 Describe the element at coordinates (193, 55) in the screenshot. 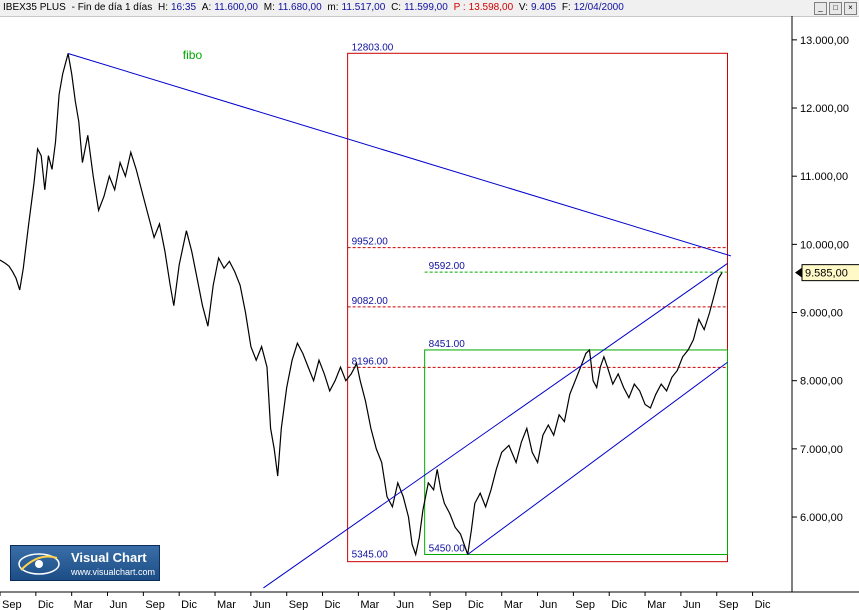

I see `trendline-label: fibo` at that location.